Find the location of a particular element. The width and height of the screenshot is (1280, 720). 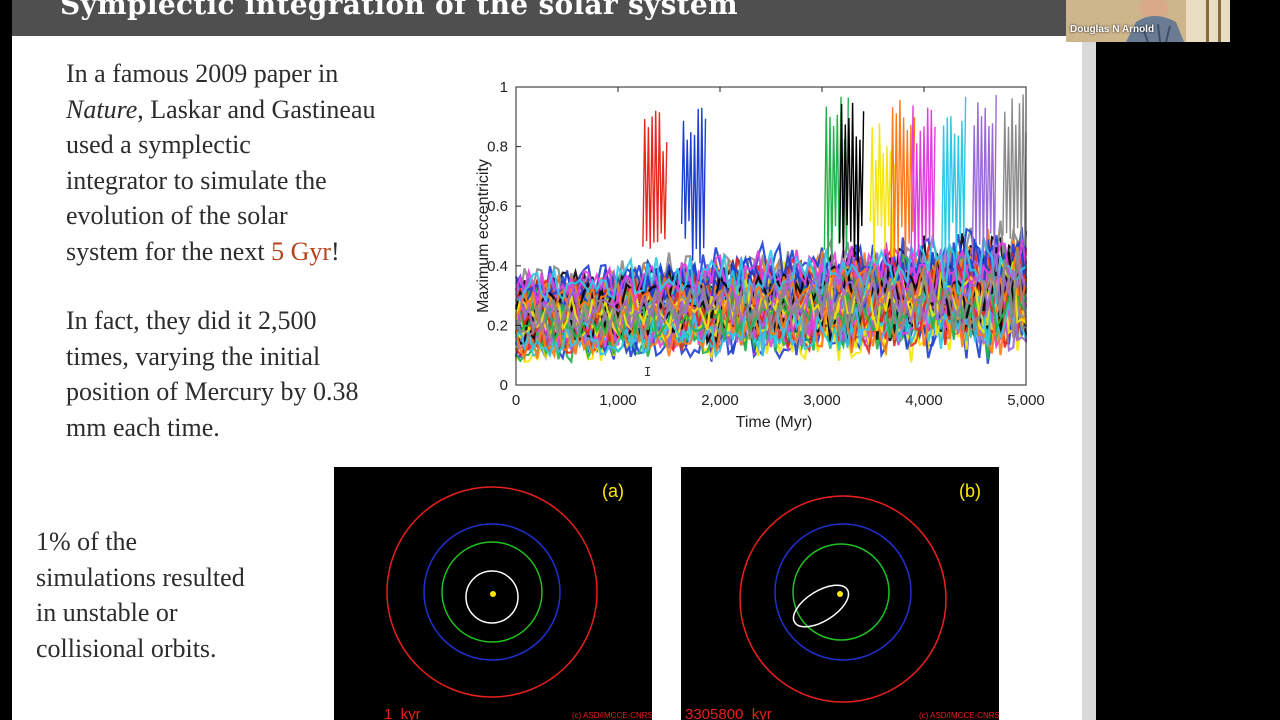

repetition-line-4: mm each time. is located at coordinates (143, 427).